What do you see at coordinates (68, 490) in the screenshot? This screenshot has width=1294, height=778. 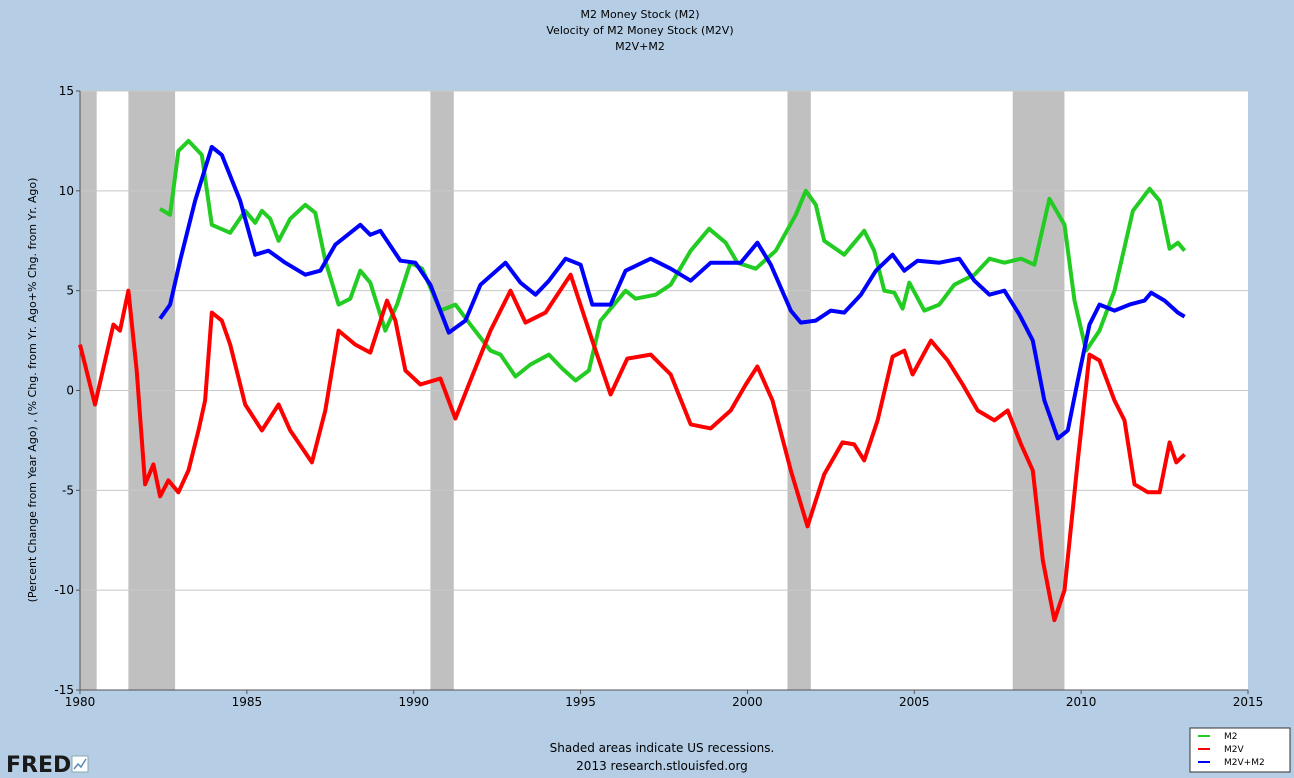 I see `y-tick-label: -5` at bounding box center [68, 490].